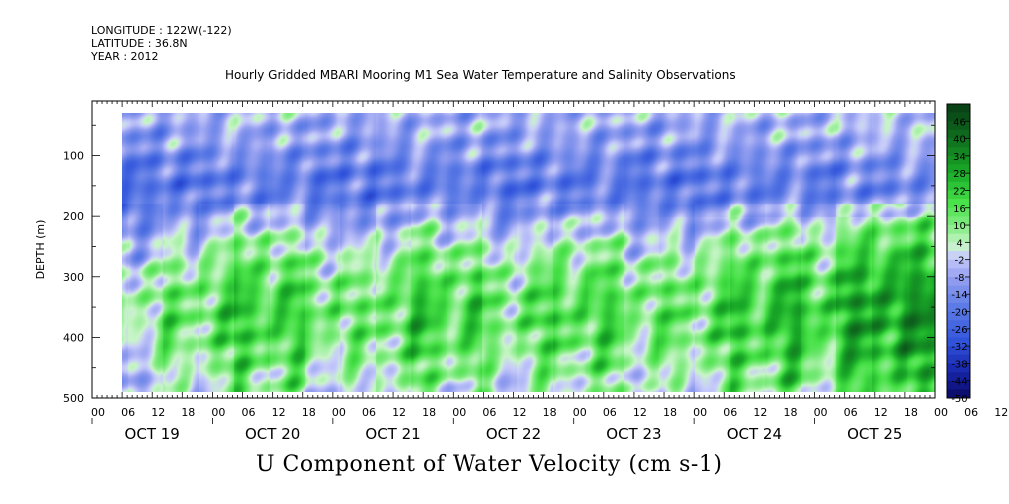  Describe the element at coordinates (959, 174) in the screenshot. I see `colorbar-tick-label: 28` at that location.